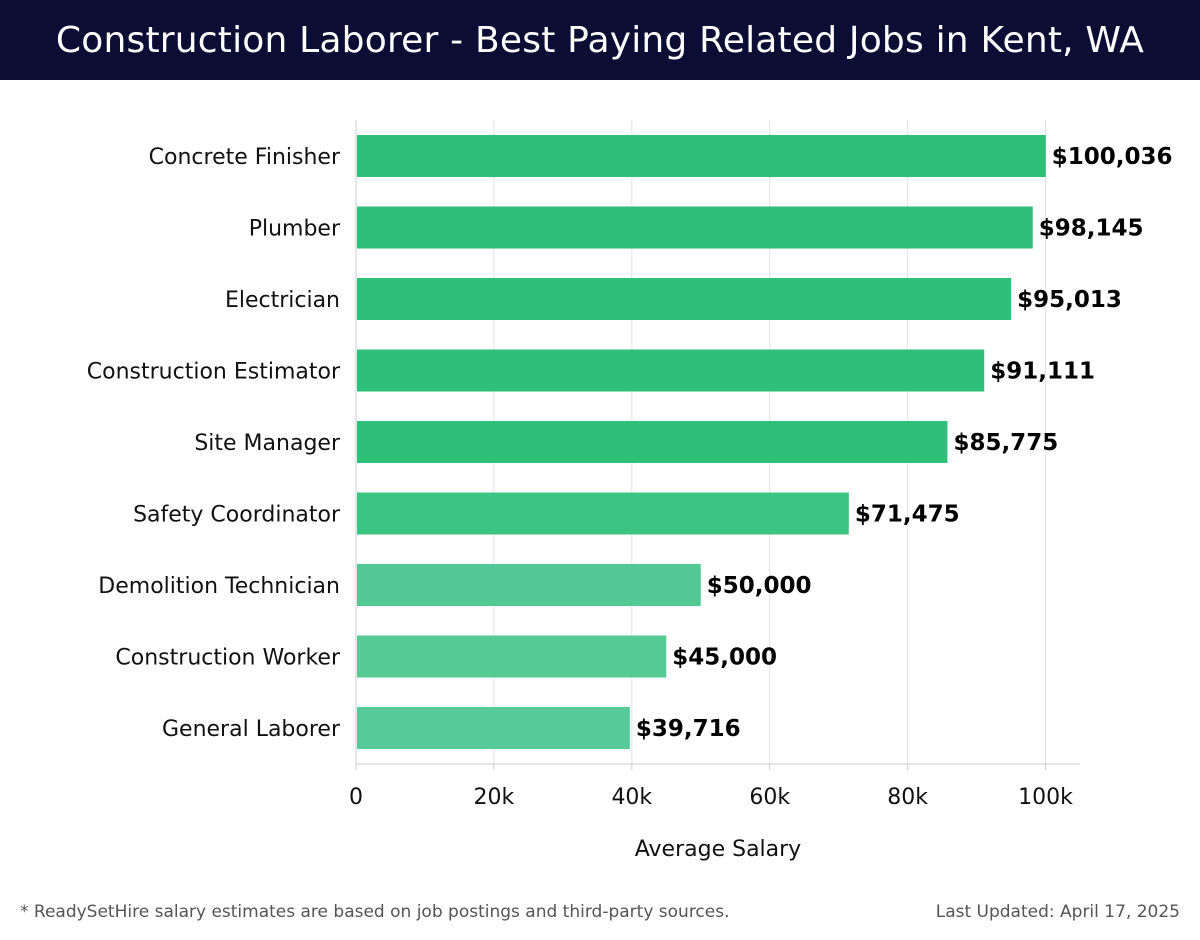 This screenshot has width=1200, height=940. I want to click on value-label: $71,475, so click(907, 515).